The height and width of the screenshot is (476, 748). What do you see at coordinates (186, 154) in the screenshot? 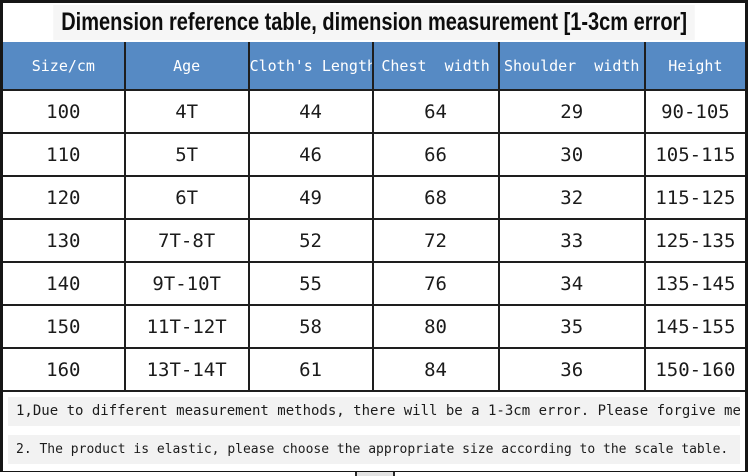
I see `table-cell: 5T` at bounding box center [186, 154].